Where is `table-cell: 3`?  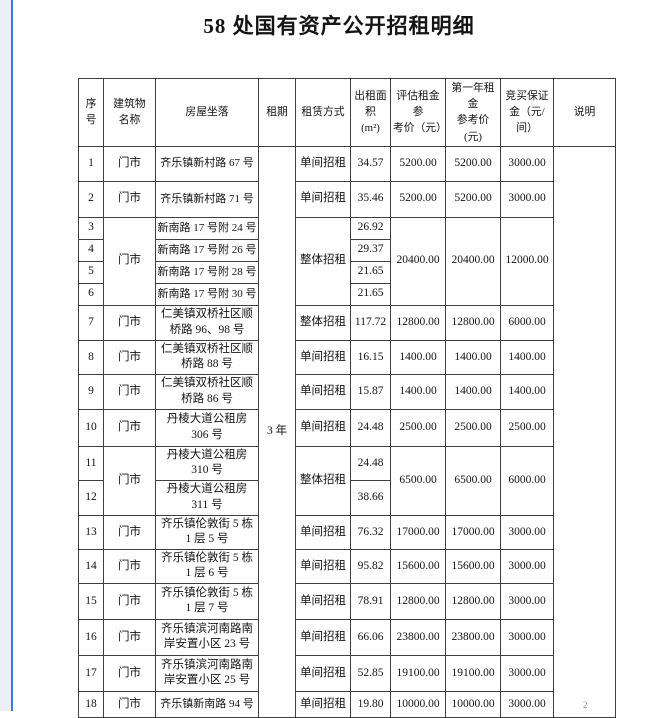 table-cell: 3 is located at coordinates (91, 228).